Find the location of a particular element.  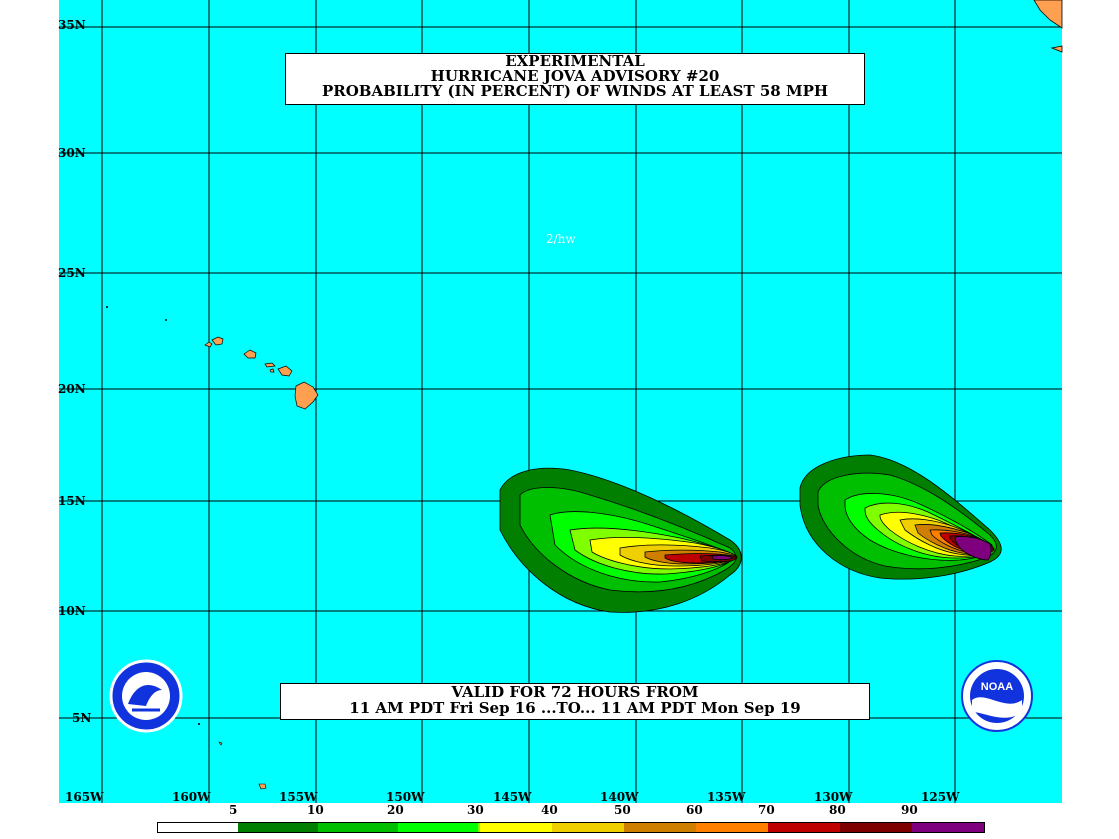

lat-label: 5N is located at coordinates (82, 718).